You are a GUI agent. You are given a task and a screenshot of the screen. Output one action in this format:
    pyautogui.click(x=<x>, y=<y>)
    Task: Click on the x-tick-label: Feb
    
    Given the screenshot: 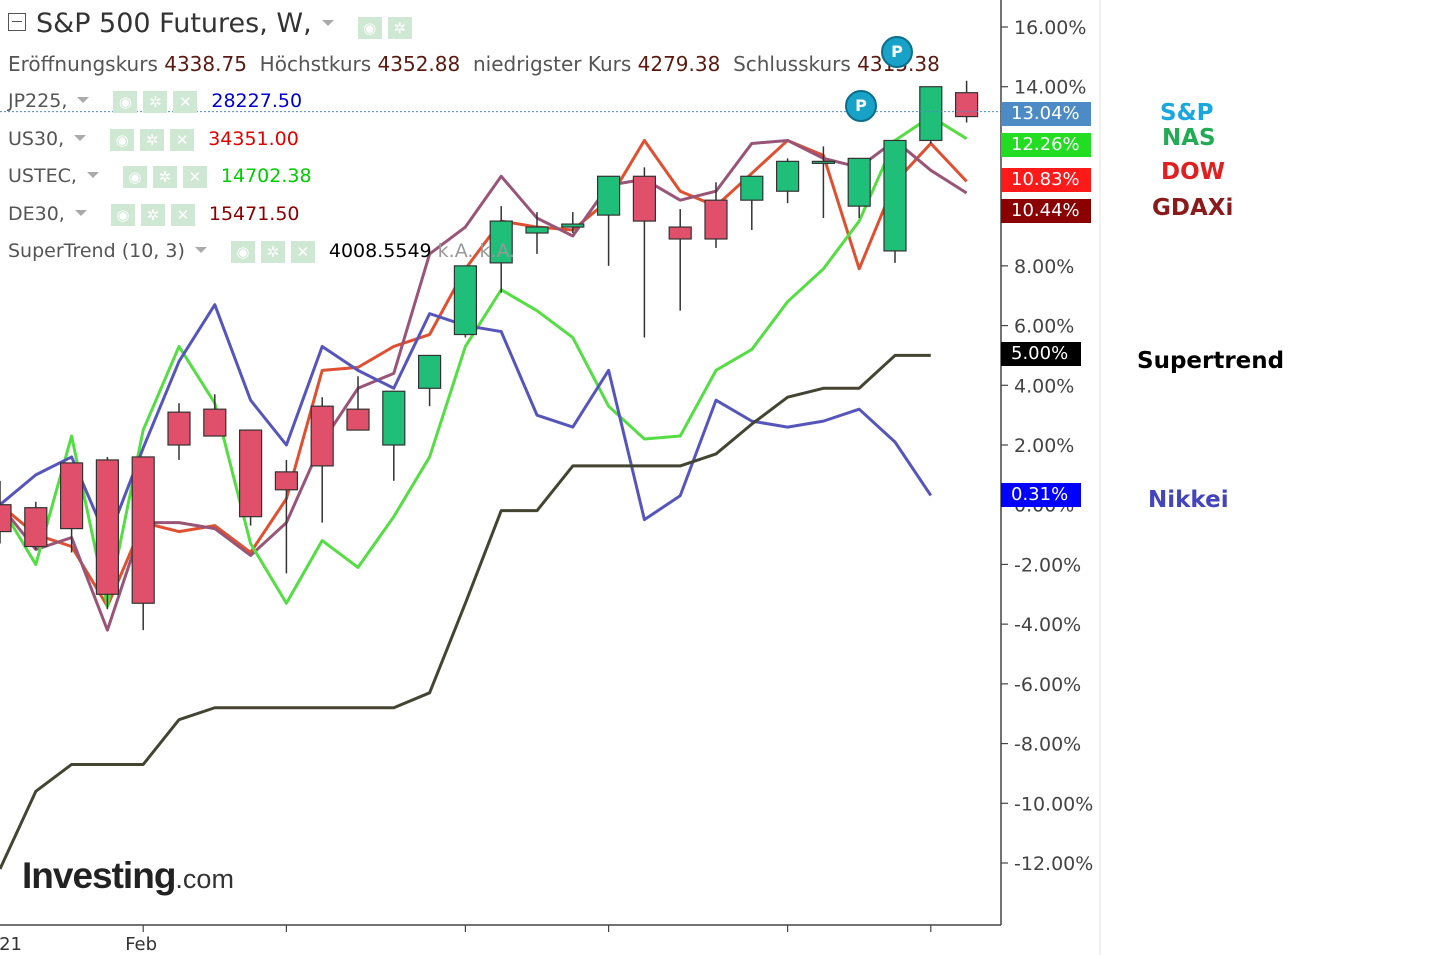 What is the action you would take?
    pyautogui.click(x=141, y=944)
    